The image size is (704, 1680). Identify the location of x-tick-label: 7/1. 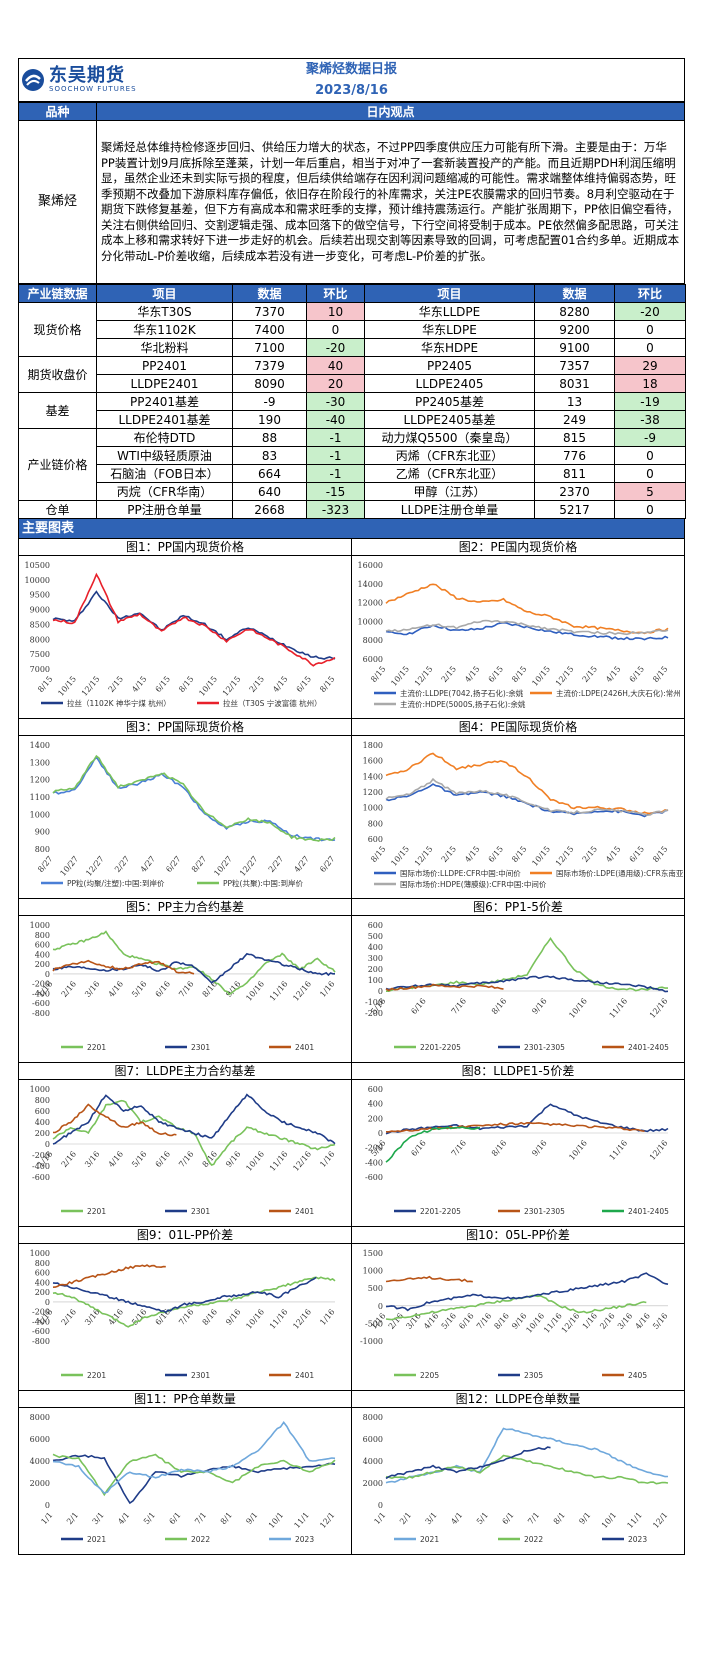
(533, 1519).